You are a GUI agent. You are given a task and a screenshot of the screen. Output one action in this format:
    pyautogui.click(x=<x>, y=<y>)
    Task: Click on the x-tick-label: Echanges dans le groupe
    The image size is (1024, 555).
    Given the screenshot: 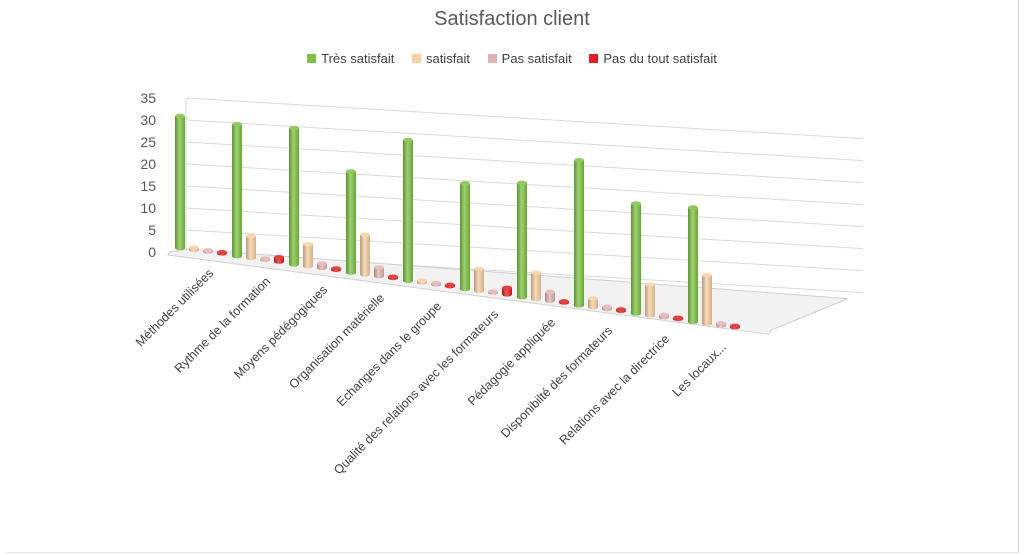 What is the action you would take?
    pyautogui.click(x=389, y=354)
    